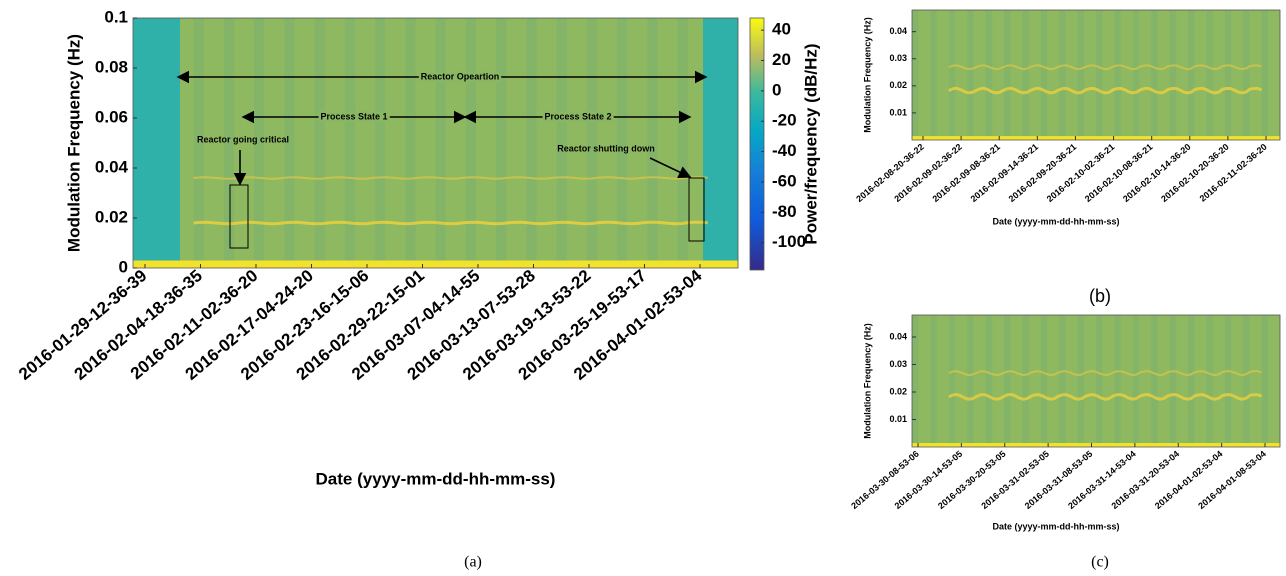  What do you see at coordinates (696, 209) in the screenshot?
I see `annotation-box` at bounding box center [696, 209].